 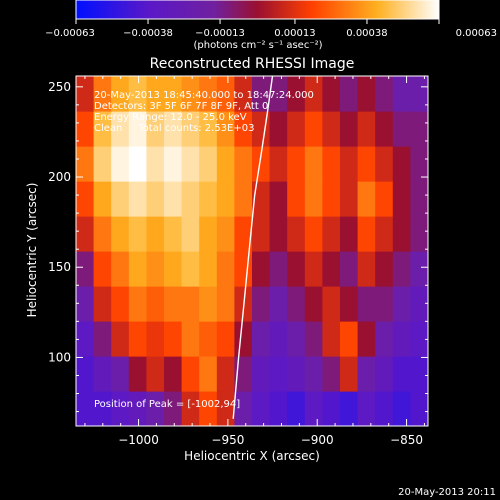 What do you see at coordinates (220, 33) in the screenshot?
I see `colorbar-tick-label: −0.00013` at bounding box center [220, 33].